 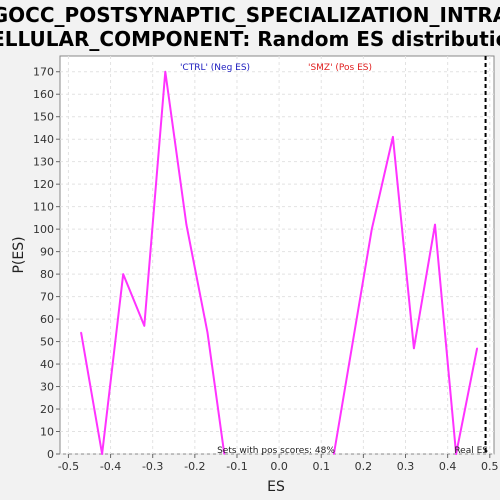 What do you see at coordinates (47, 409) in the screenshot?
I see `y-tick-label: 20` at bounding box center [47, 409].